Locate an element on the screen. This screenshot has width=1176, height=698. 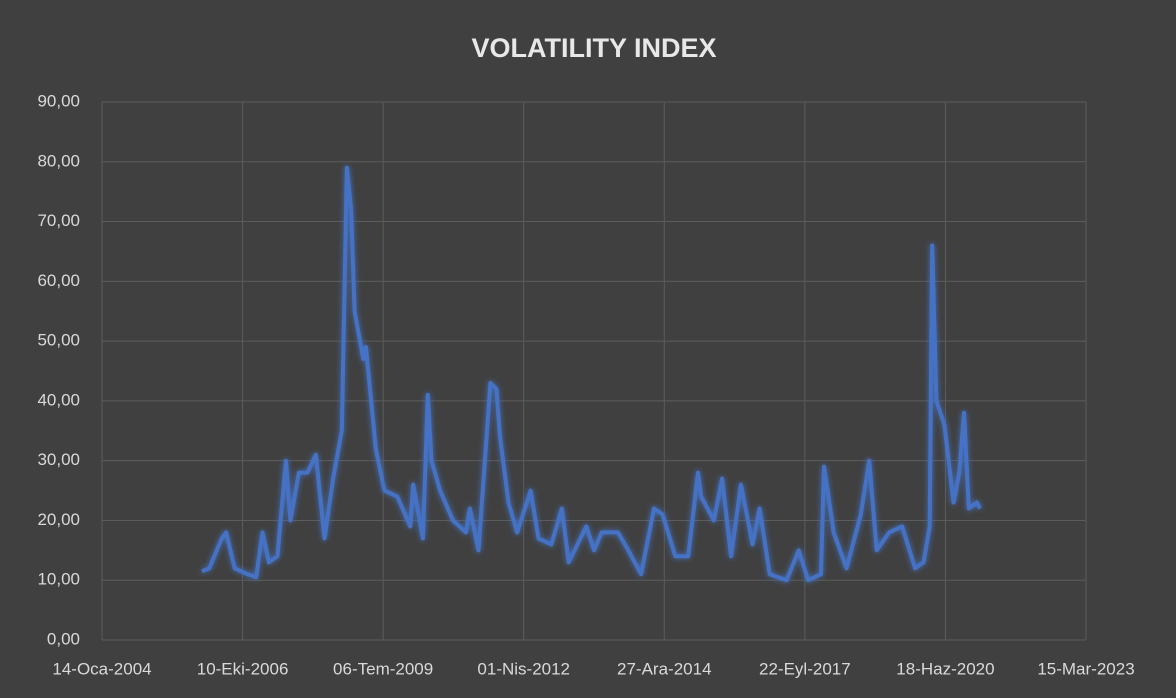
y-tick-label: 90,00 is located at coordinates (58, 100).